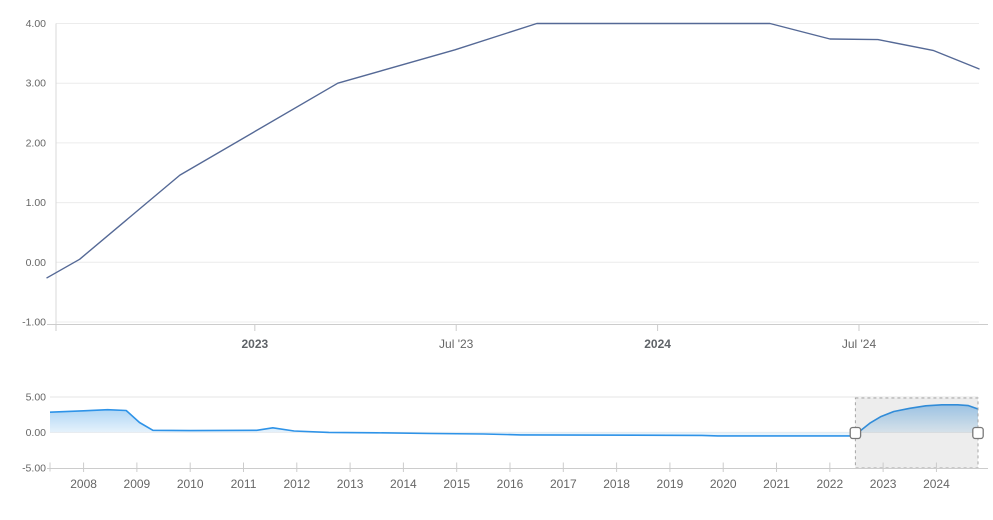 The image size is (993, 520). Describe the element at coordinates (936, 484) in the screenshot. I see `navigator-year-label: 2024` at that location.